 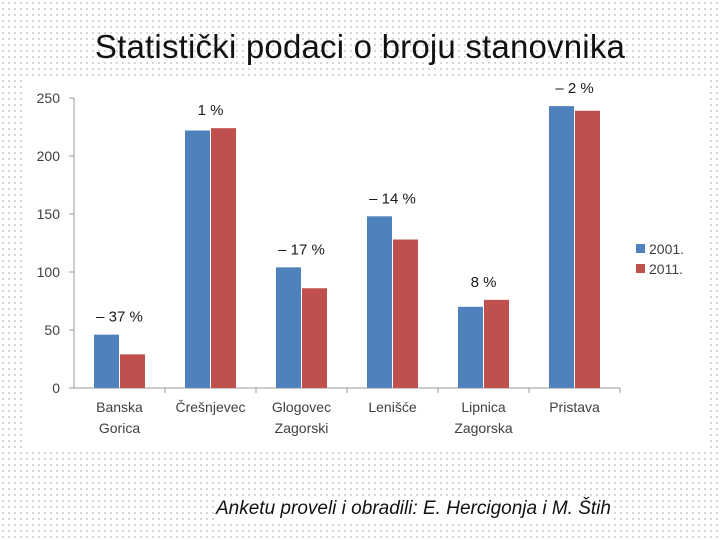 What do you see at coordinates (574, 88) in the screenshot?
I see `change-label: – 2 %` at bounding box center [574, 88].